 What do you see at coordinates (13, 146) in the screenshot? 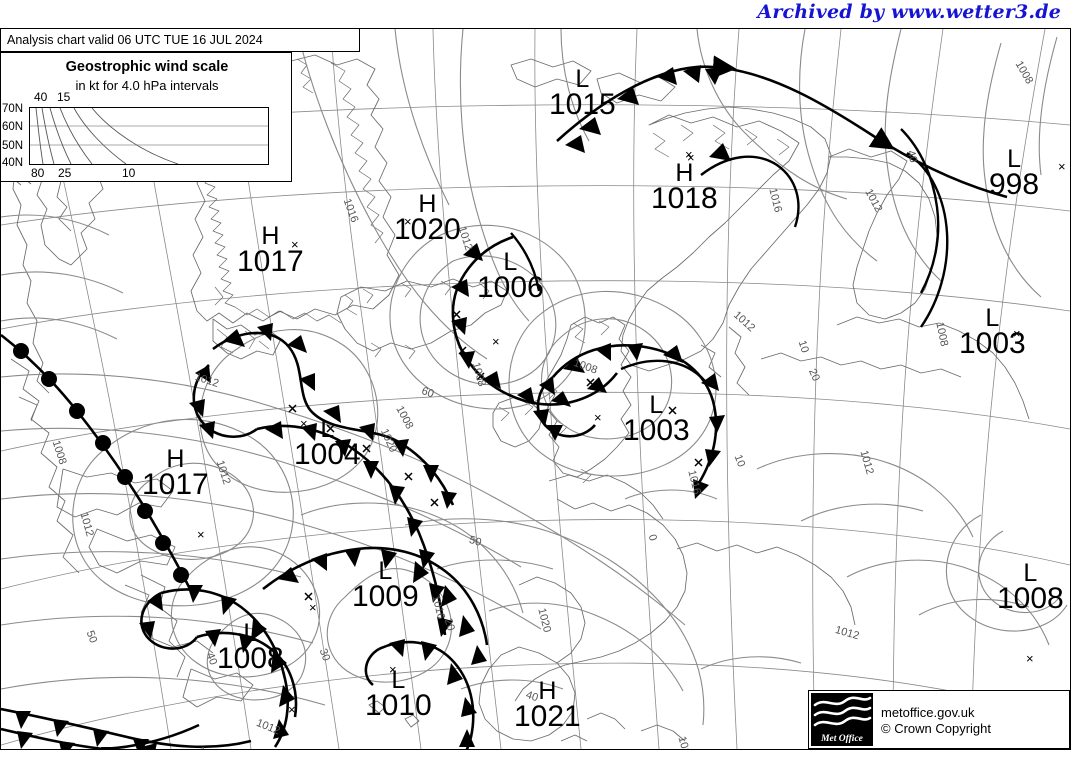
I see `wind-scale-lat-50n: 50N` at bounding box center [13, 146].